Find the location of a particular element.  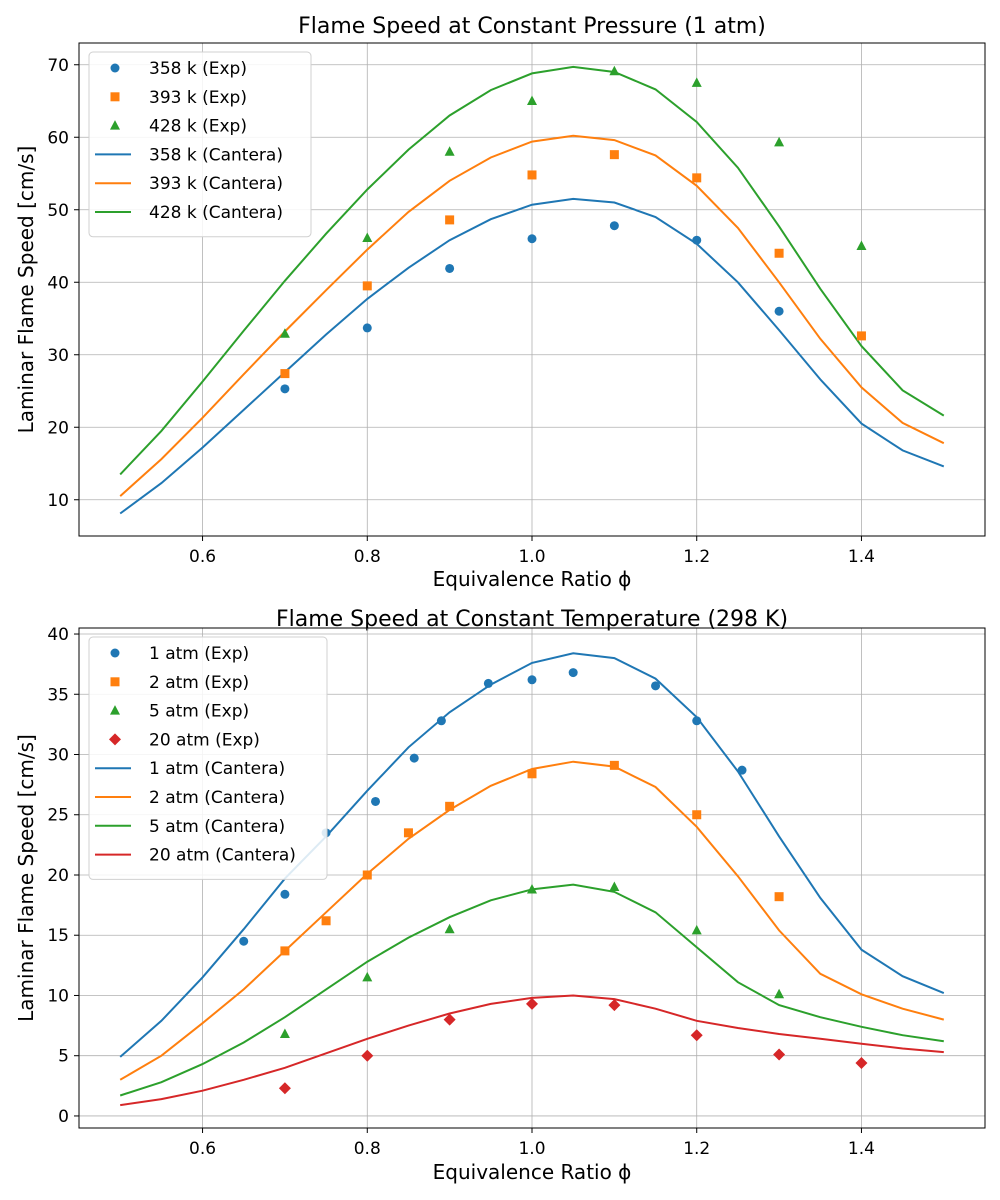

legend-label: 393 k (Cantera) is located at coordinates (216, 184).